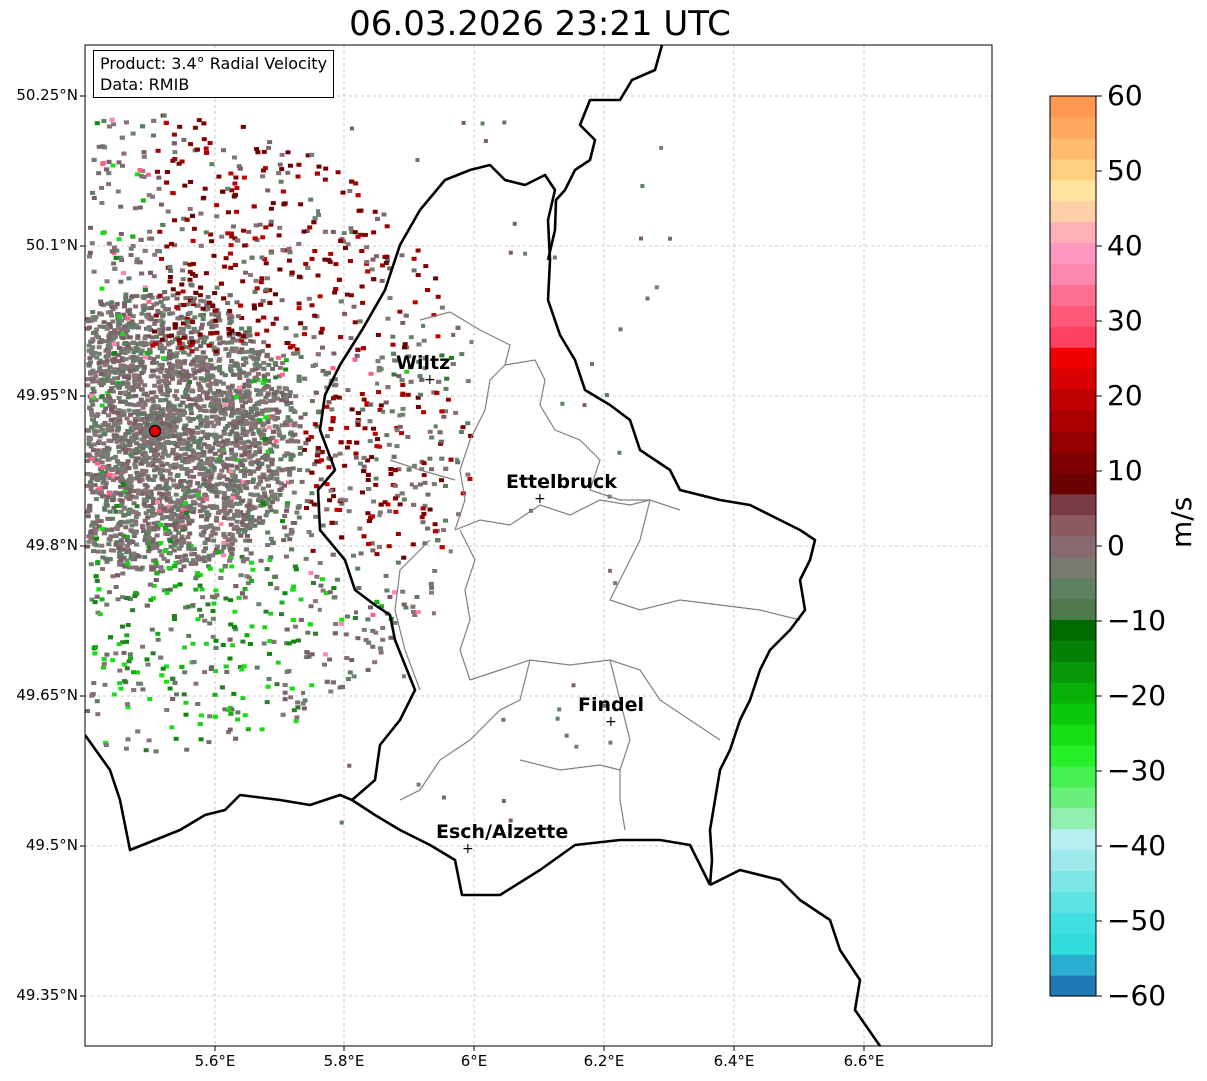  Describe the element at coordinates (1125, 170) in the screenshot. I see `colorbar-tick-label: 50` at that location.